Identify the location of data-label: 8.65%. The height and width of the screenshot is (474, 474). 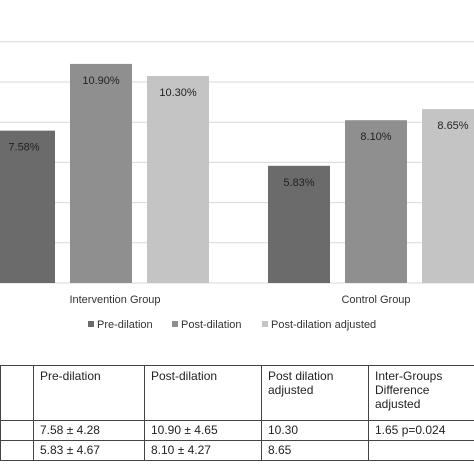
(452, 126).